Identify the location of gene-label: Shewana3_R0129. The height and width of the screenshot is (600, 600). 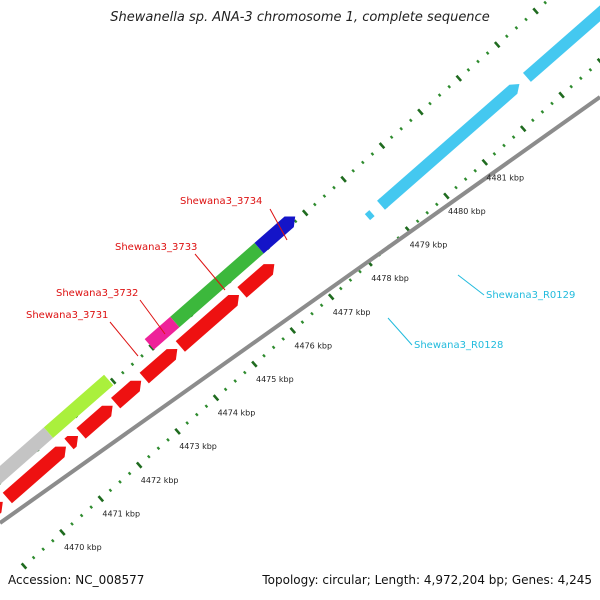
(530, 295).